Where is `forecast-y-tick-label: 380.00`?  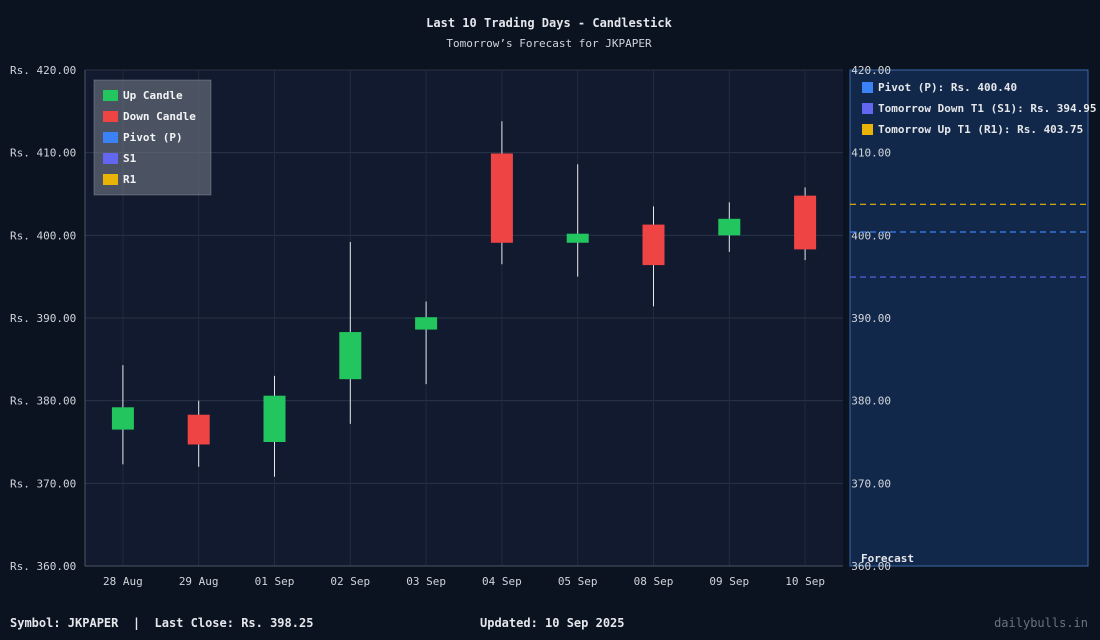
forecast-y-tick-label: 380.00 is located at coordinates (871, 401).